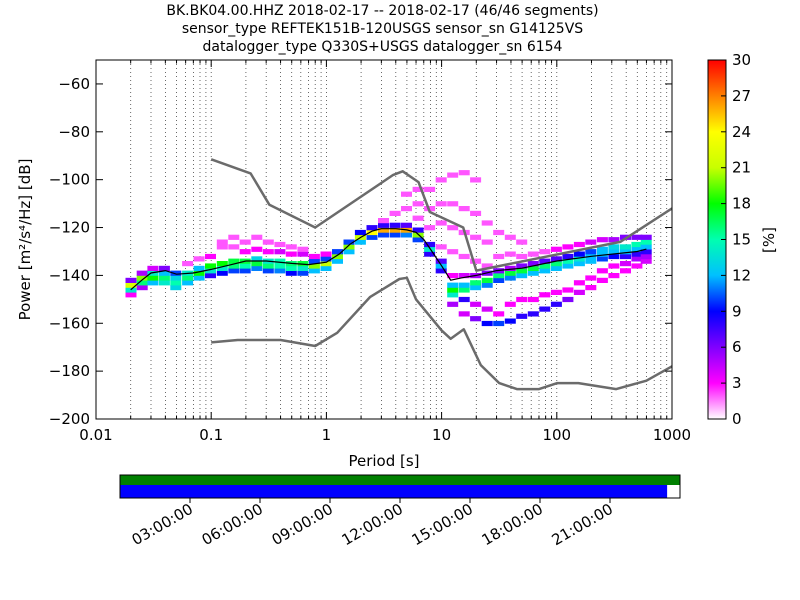 This screenshot has width=800, height=600. I want to click on colorbar-tick-label: 3, so click(737, 383).